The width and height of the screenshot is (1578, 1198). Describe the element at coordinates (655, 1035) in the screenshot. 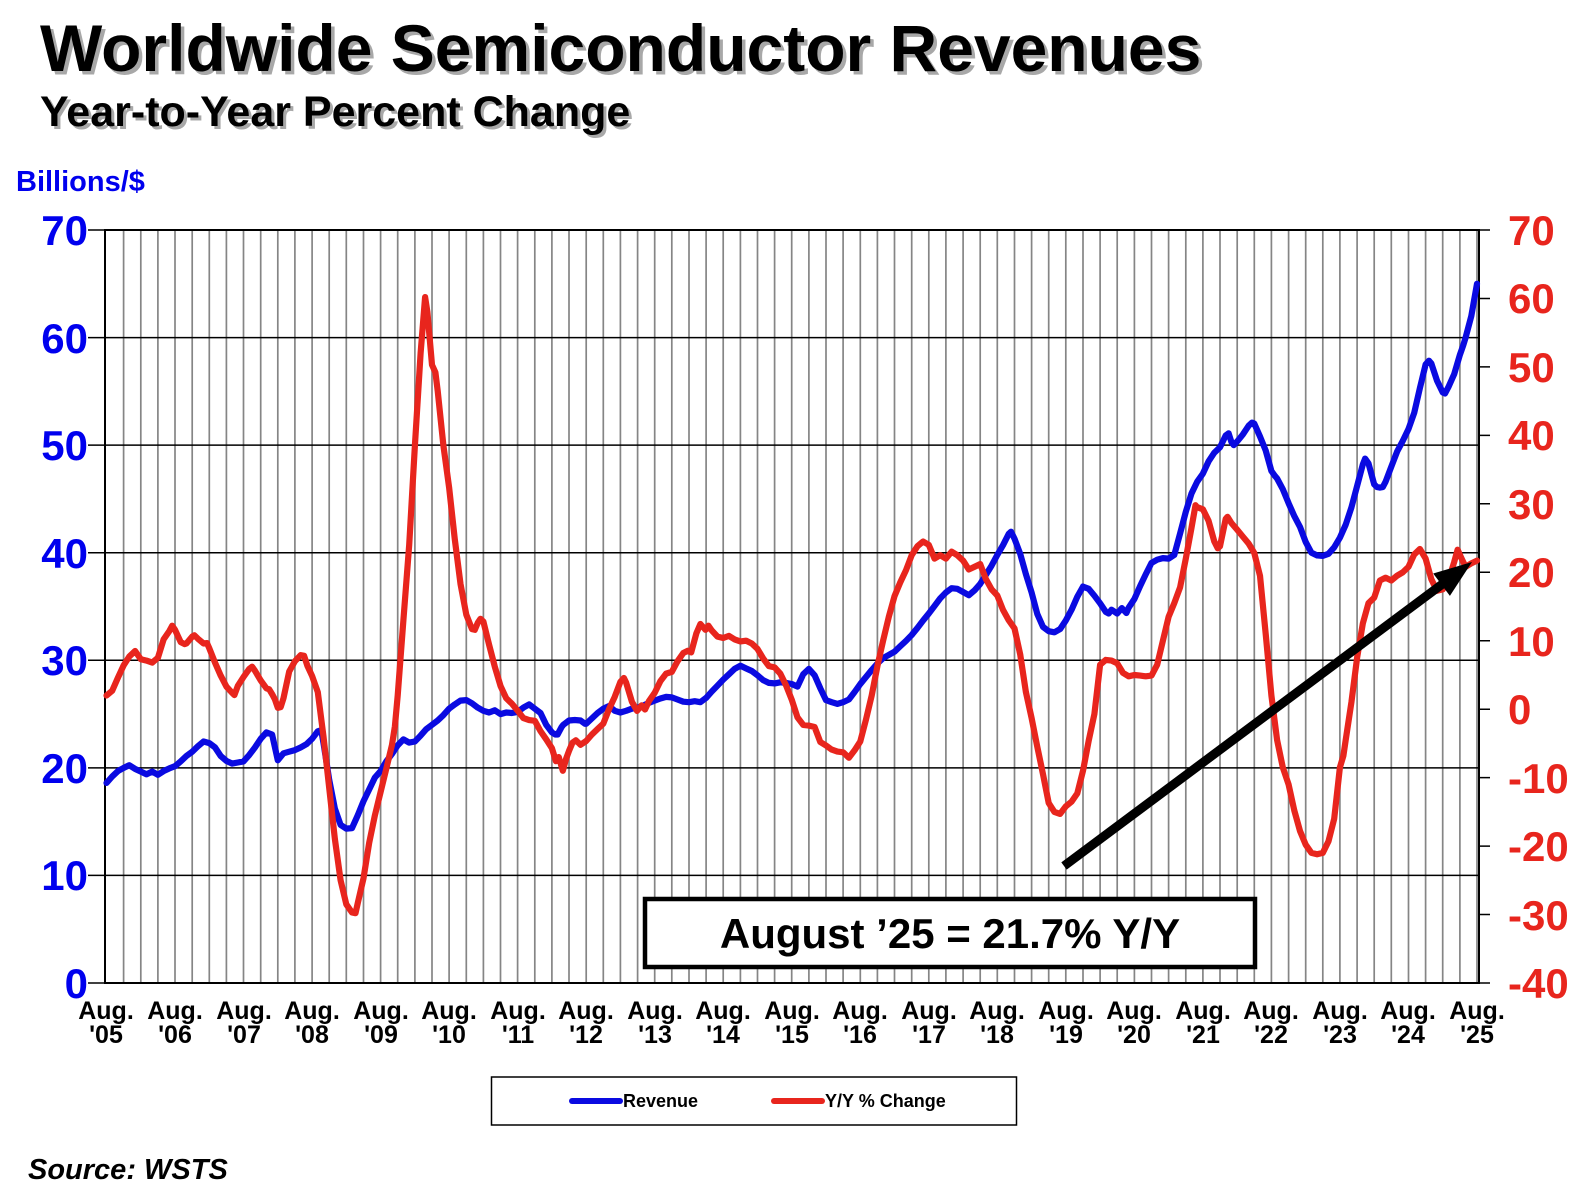

I see `svg-text: '13` at that location.